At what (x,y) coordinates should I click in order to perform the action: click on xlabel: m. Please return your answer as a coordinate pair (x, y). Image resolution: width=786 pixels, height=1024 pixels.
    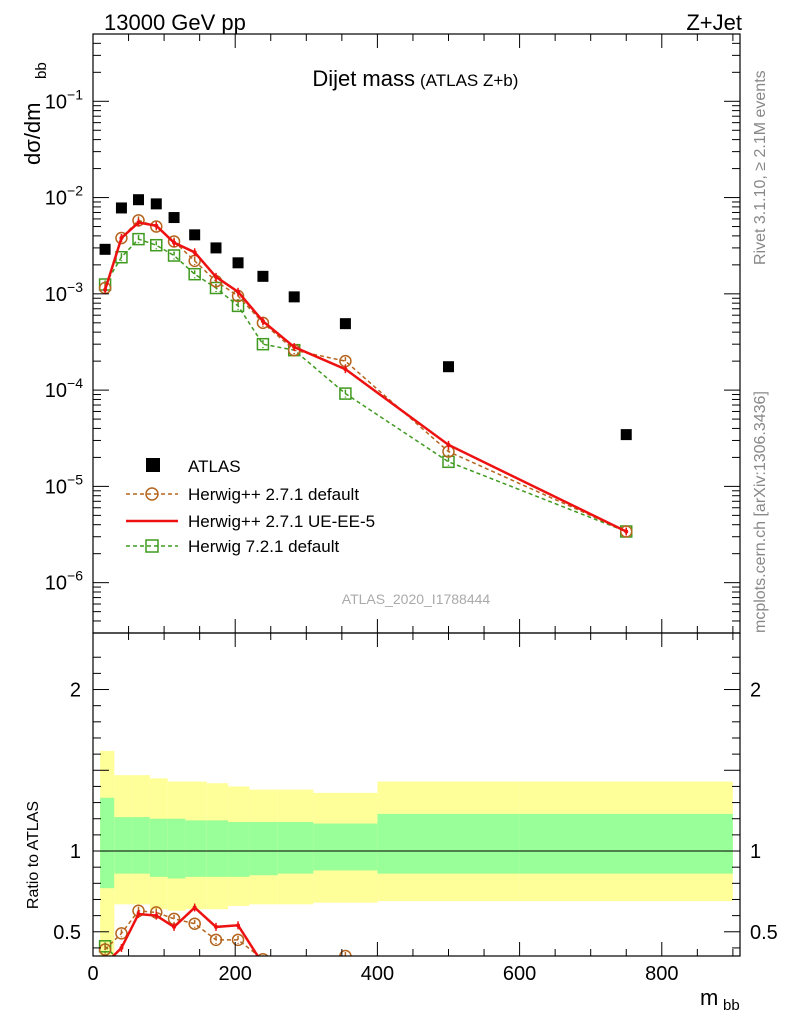
    Looking at the image, I should click on (709, 997).